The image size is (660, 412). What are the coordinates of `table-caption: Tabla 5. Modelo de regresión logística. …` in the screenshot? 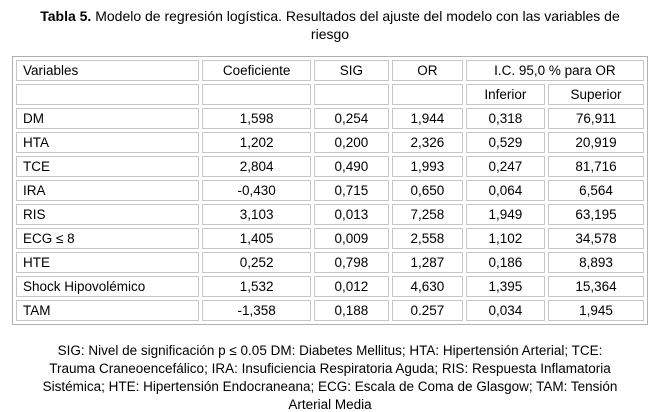 It's located at (330, 25).